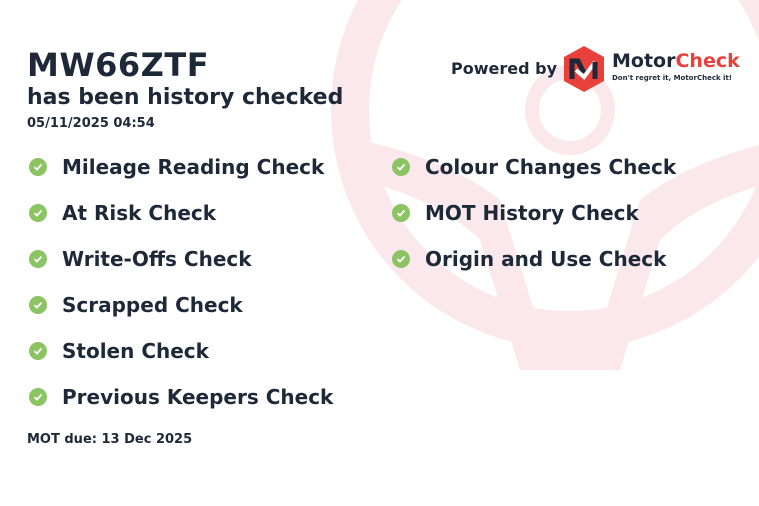 Image resolution: width=759 pixels, height=506 pixels. What do you see at coordinates (139, 213) in the screenshot?
I see `check-label: At Risk Check` at bounding box center [139, 213].